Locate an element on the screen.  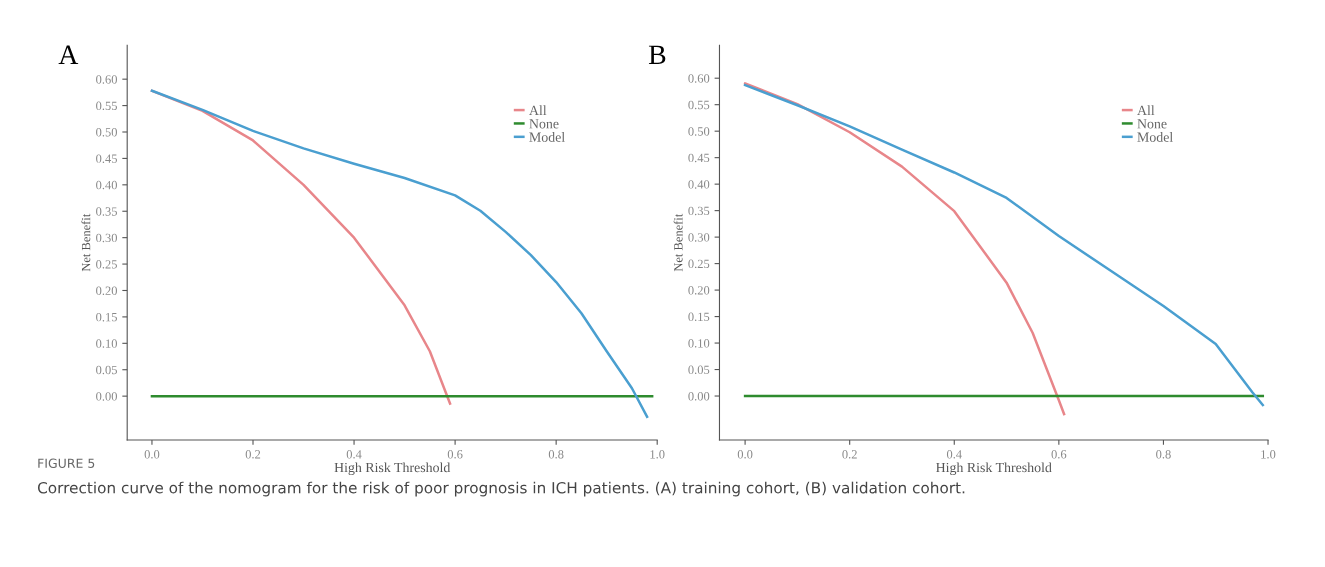
text: Correction curve of the nomogram for the risk of poor prognosis in ICH patients. (A) training cohort, (B) validation cohort. is located at coordinates (501, 489).